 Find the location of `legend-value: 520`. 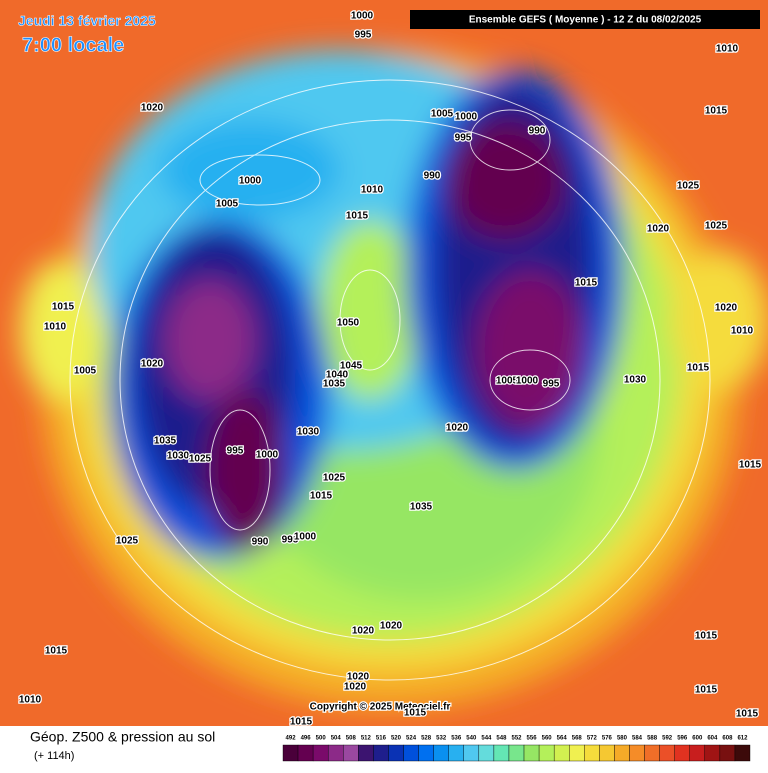

legend-value: 520 is located at coordinates (396, 739).